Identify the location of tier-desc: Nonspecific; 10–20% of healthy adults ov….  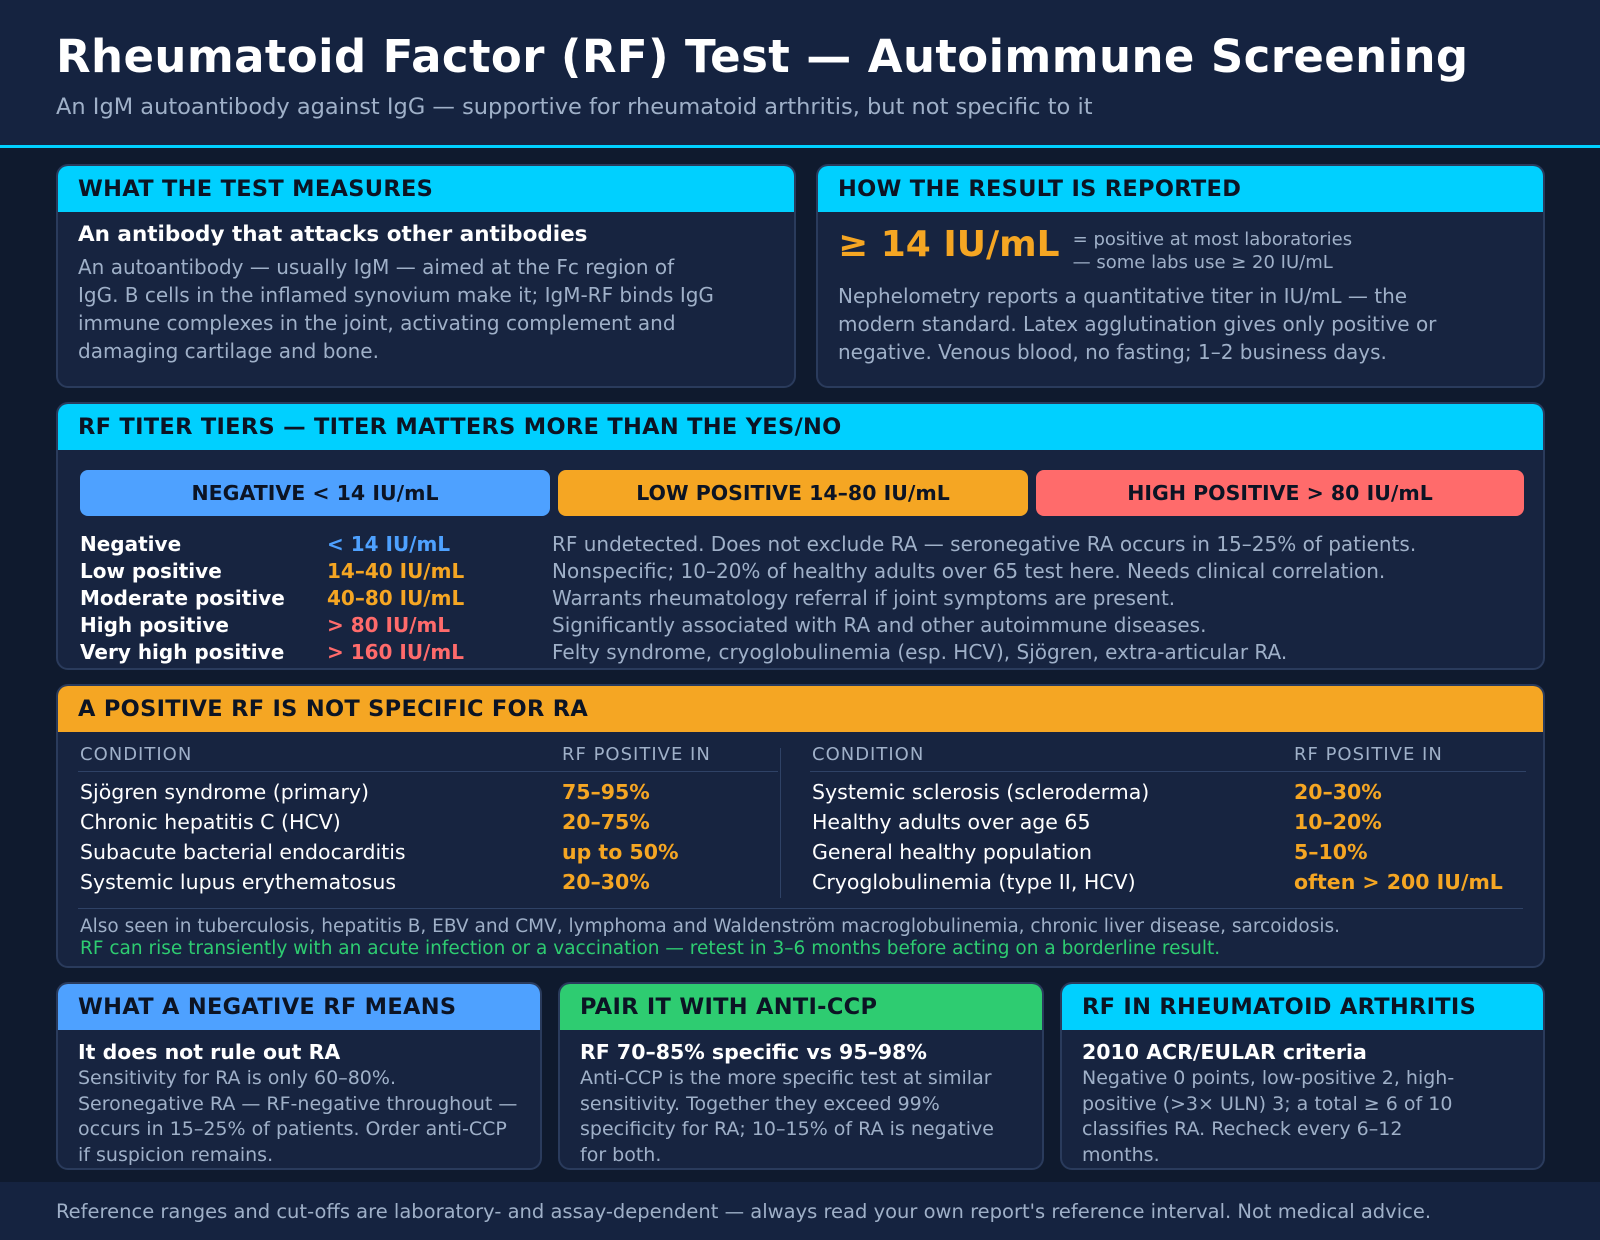
(969, 571).